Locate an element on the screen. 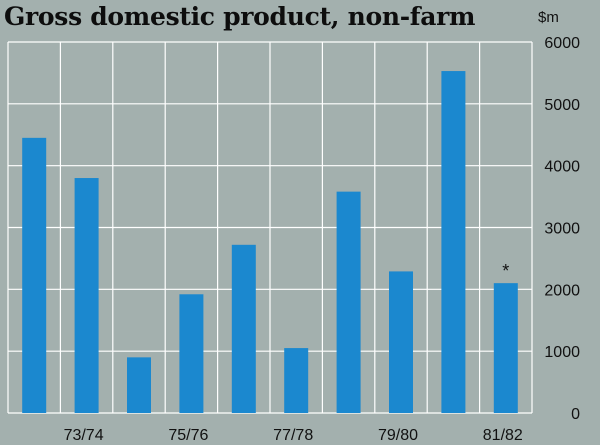 This screenshot has width=600, height=445. y-tick-label: 3000 is located at coordinates (562, 229).